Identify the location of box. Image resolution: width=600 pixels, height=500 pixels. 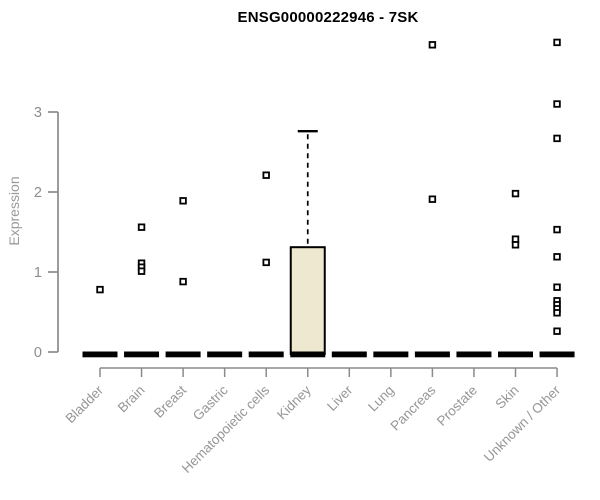
(307, 300).